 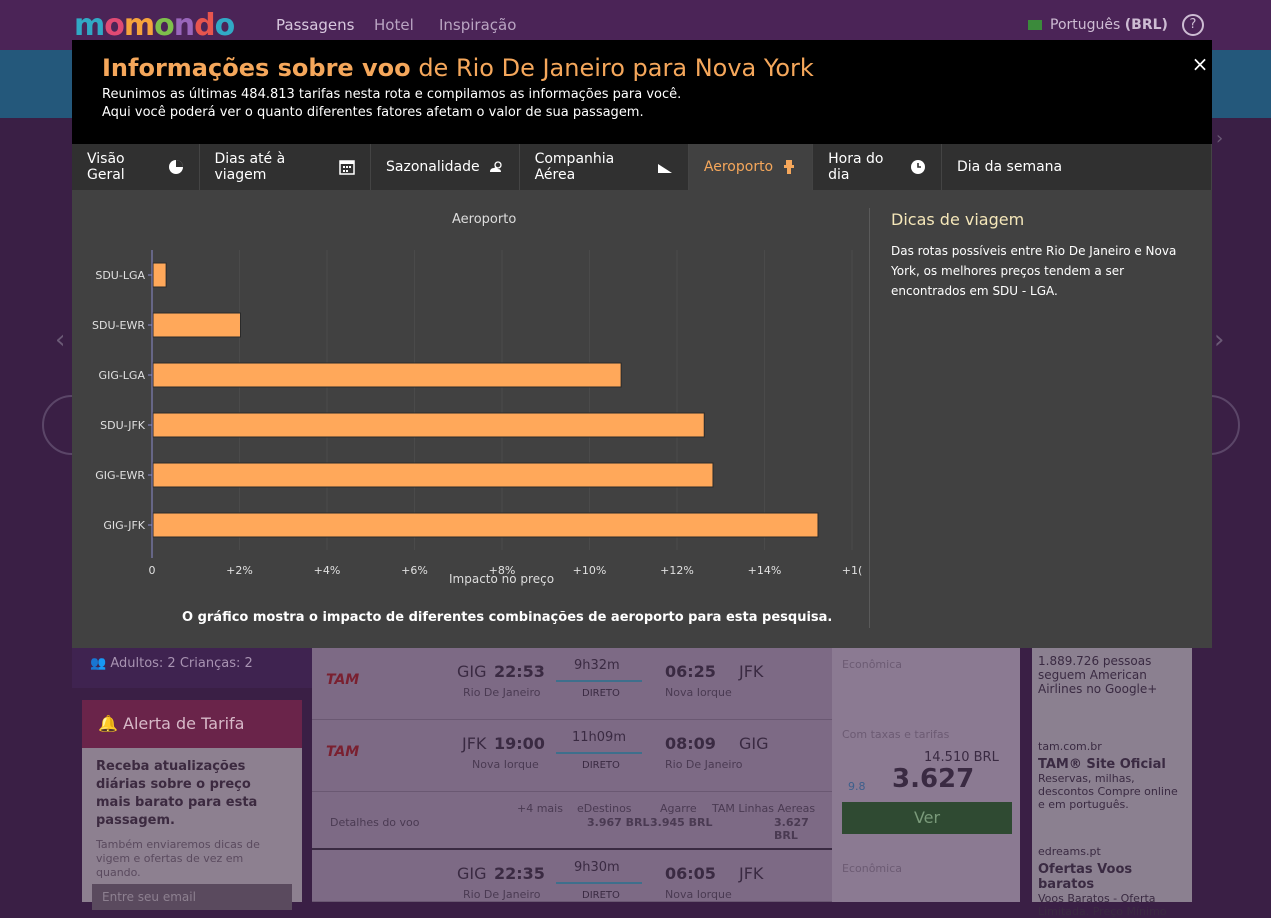 I want to click on provider-price: 3.945 BRL, so click(x=681, y=822).